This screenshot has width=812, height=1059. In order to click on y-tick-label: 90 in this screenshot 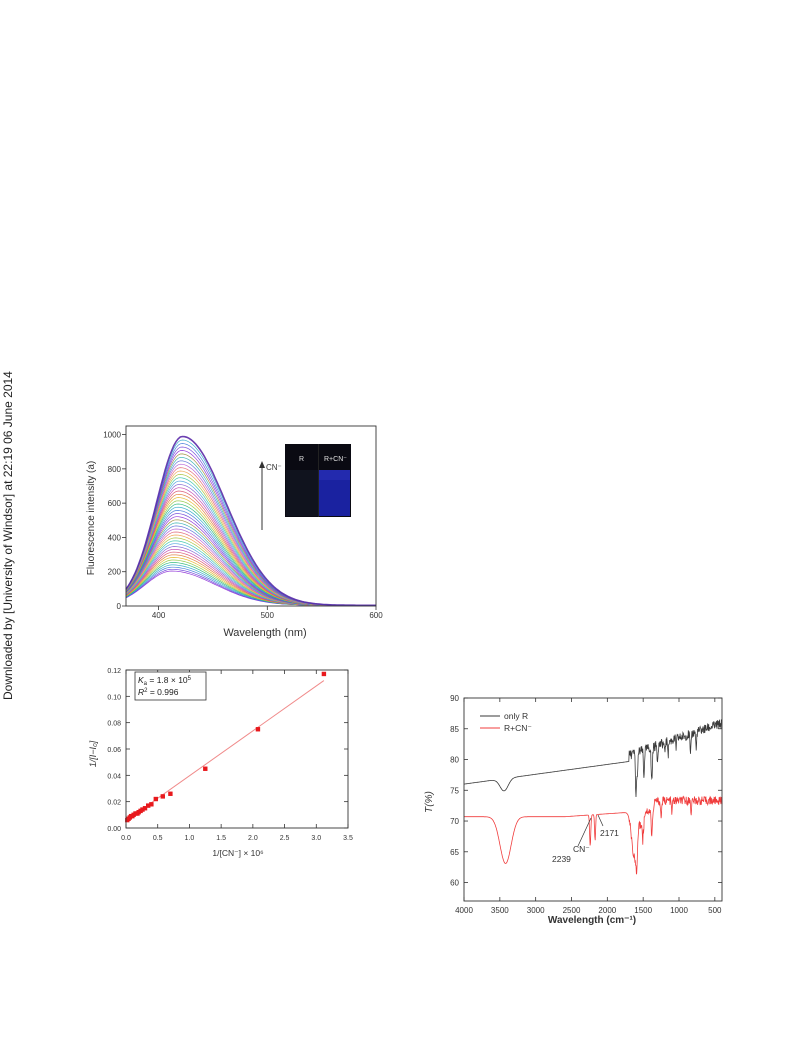, I will do `click(454, 698)`.